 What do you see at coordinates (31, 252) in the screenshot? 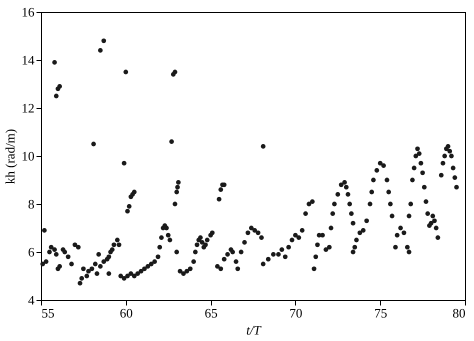
I see `y-tick-label: 6` at bounding box center [31, 252].